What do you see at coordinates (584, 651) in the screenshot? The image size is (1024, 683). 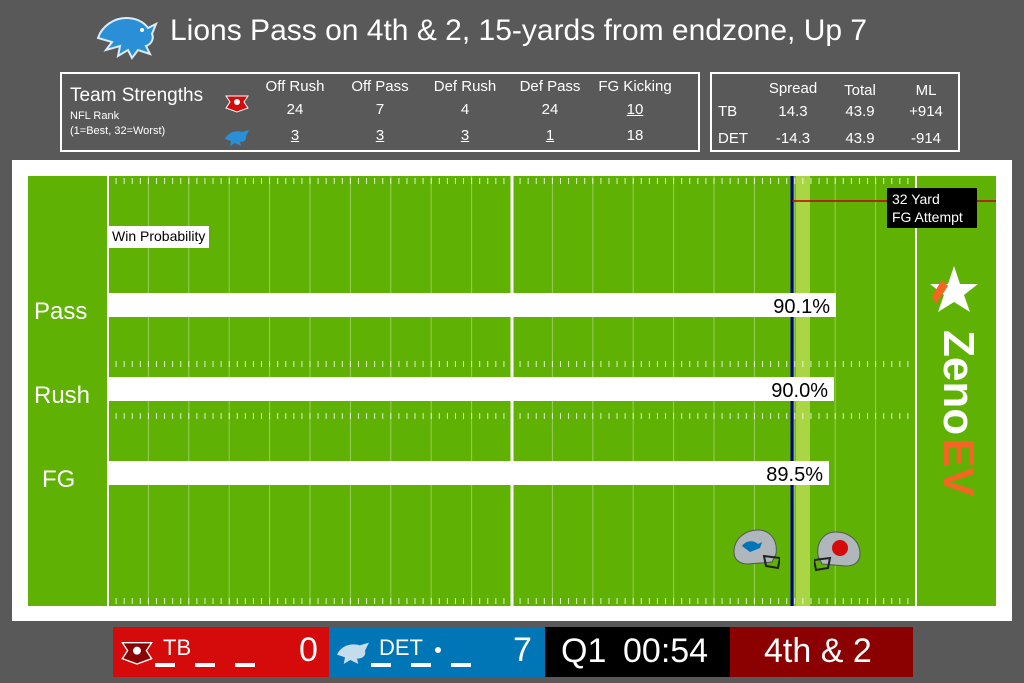 I see `quarter: Q1` at bounding box center [584, 651].